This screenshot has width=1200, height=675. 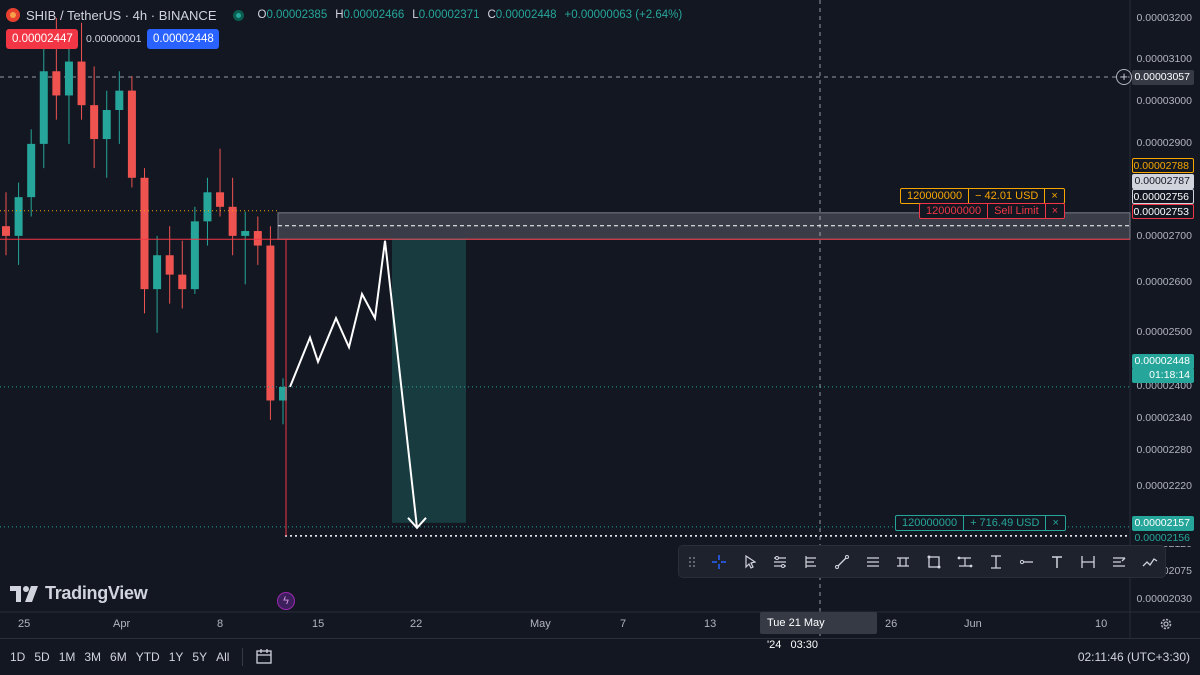 What do you see at coordinates (992, 211) in the screenshot?
I see `sell-limit-order-box: 120000000 Sell Limit ×` at bounding box center [992, 211].